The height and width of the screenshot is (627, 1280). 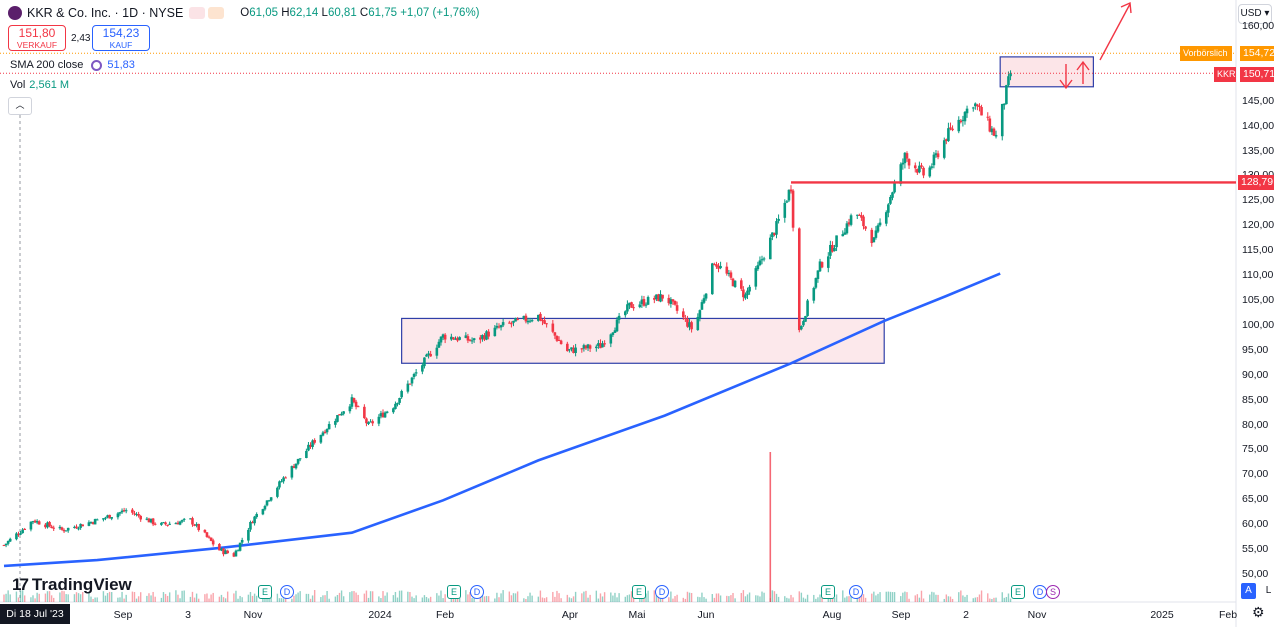 I want to click on alert-badge-icon, so click(x=197, y=13).